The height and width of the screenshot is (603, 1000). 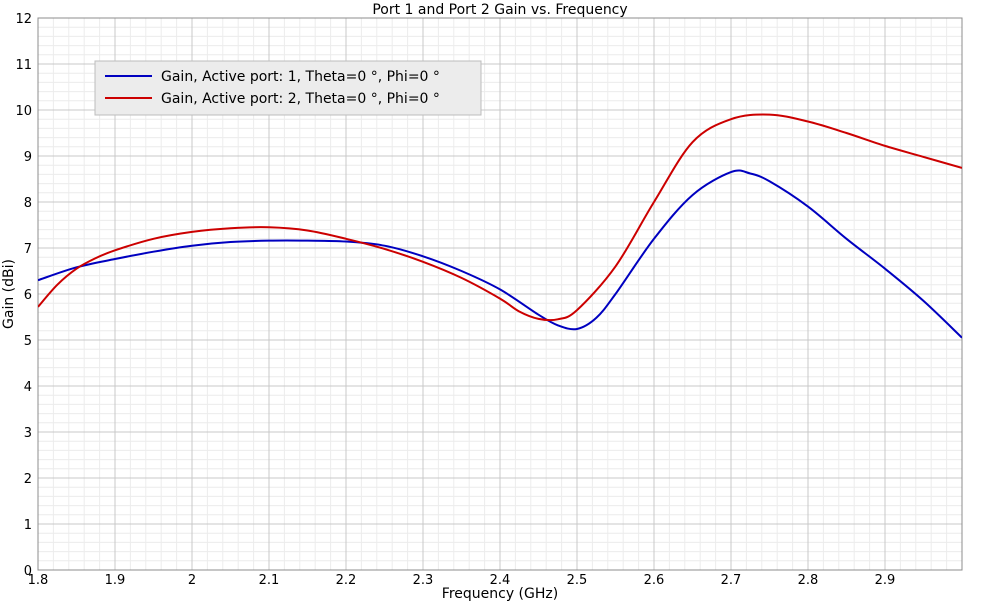 What do you see at coordinates (300, 99) in the screenshot?
I see `legend-label-port-2: Gain, Active port: 2, Theta=0 °, Phi=0 °` at bounding box center [300, 99].